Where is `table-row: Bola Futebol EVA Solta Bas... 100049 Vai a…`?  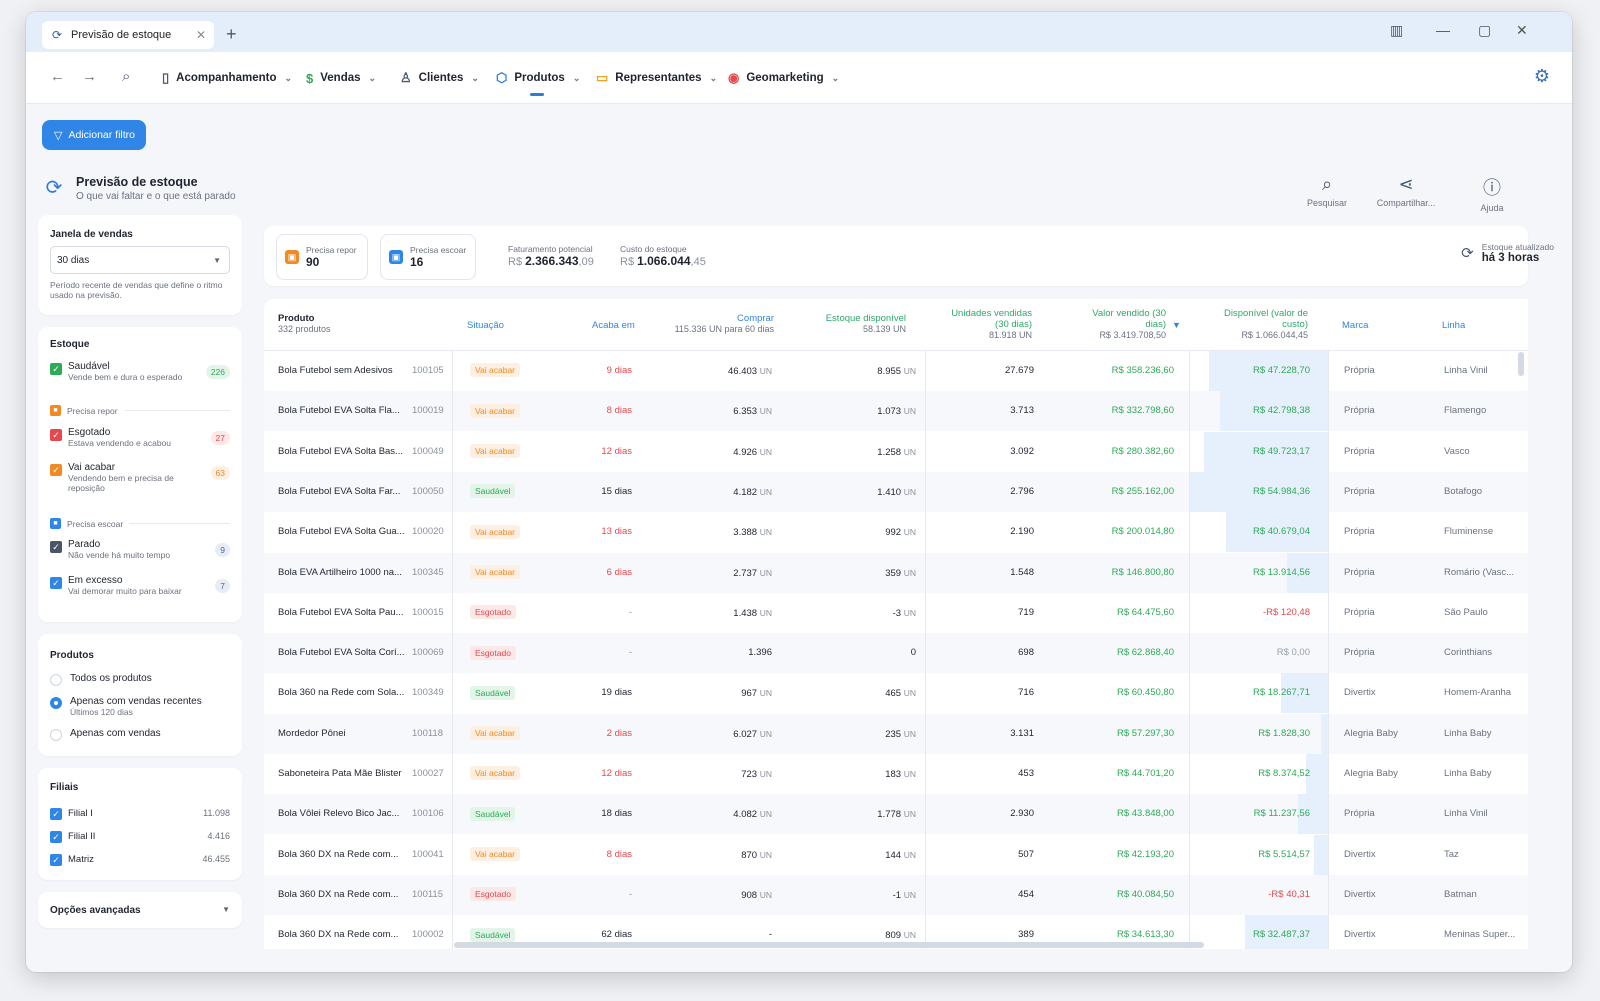
table-row: Bola Futebol EVA Solta Bas... 100049 Vai a… is located at coordinates (896, 451).